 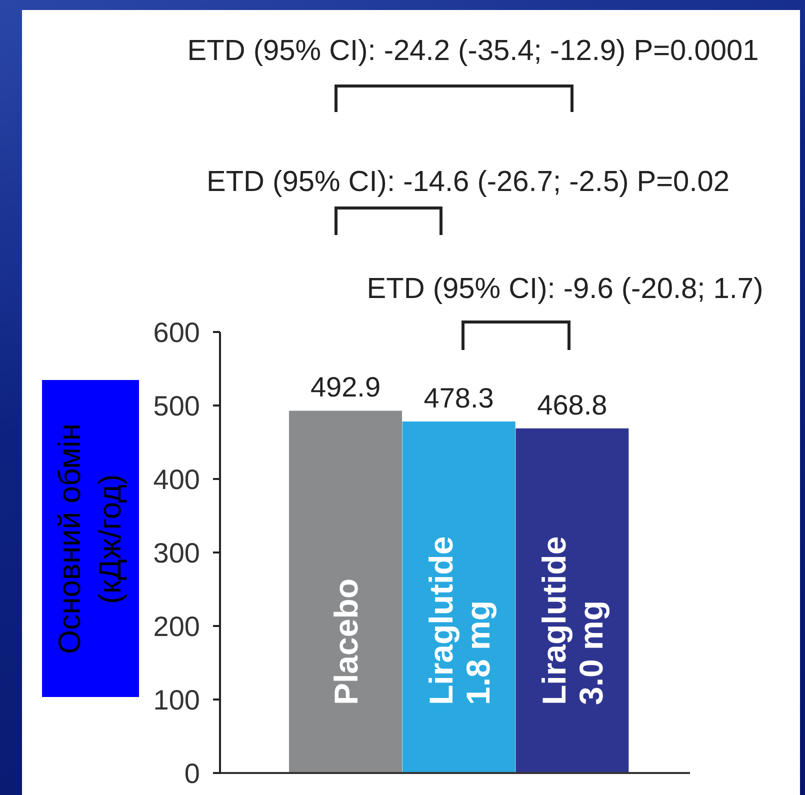 What do you see at coordinates (176, 332) in the screenshot?
I see `y-tick-label: 600` at bounding box center [176, 332].